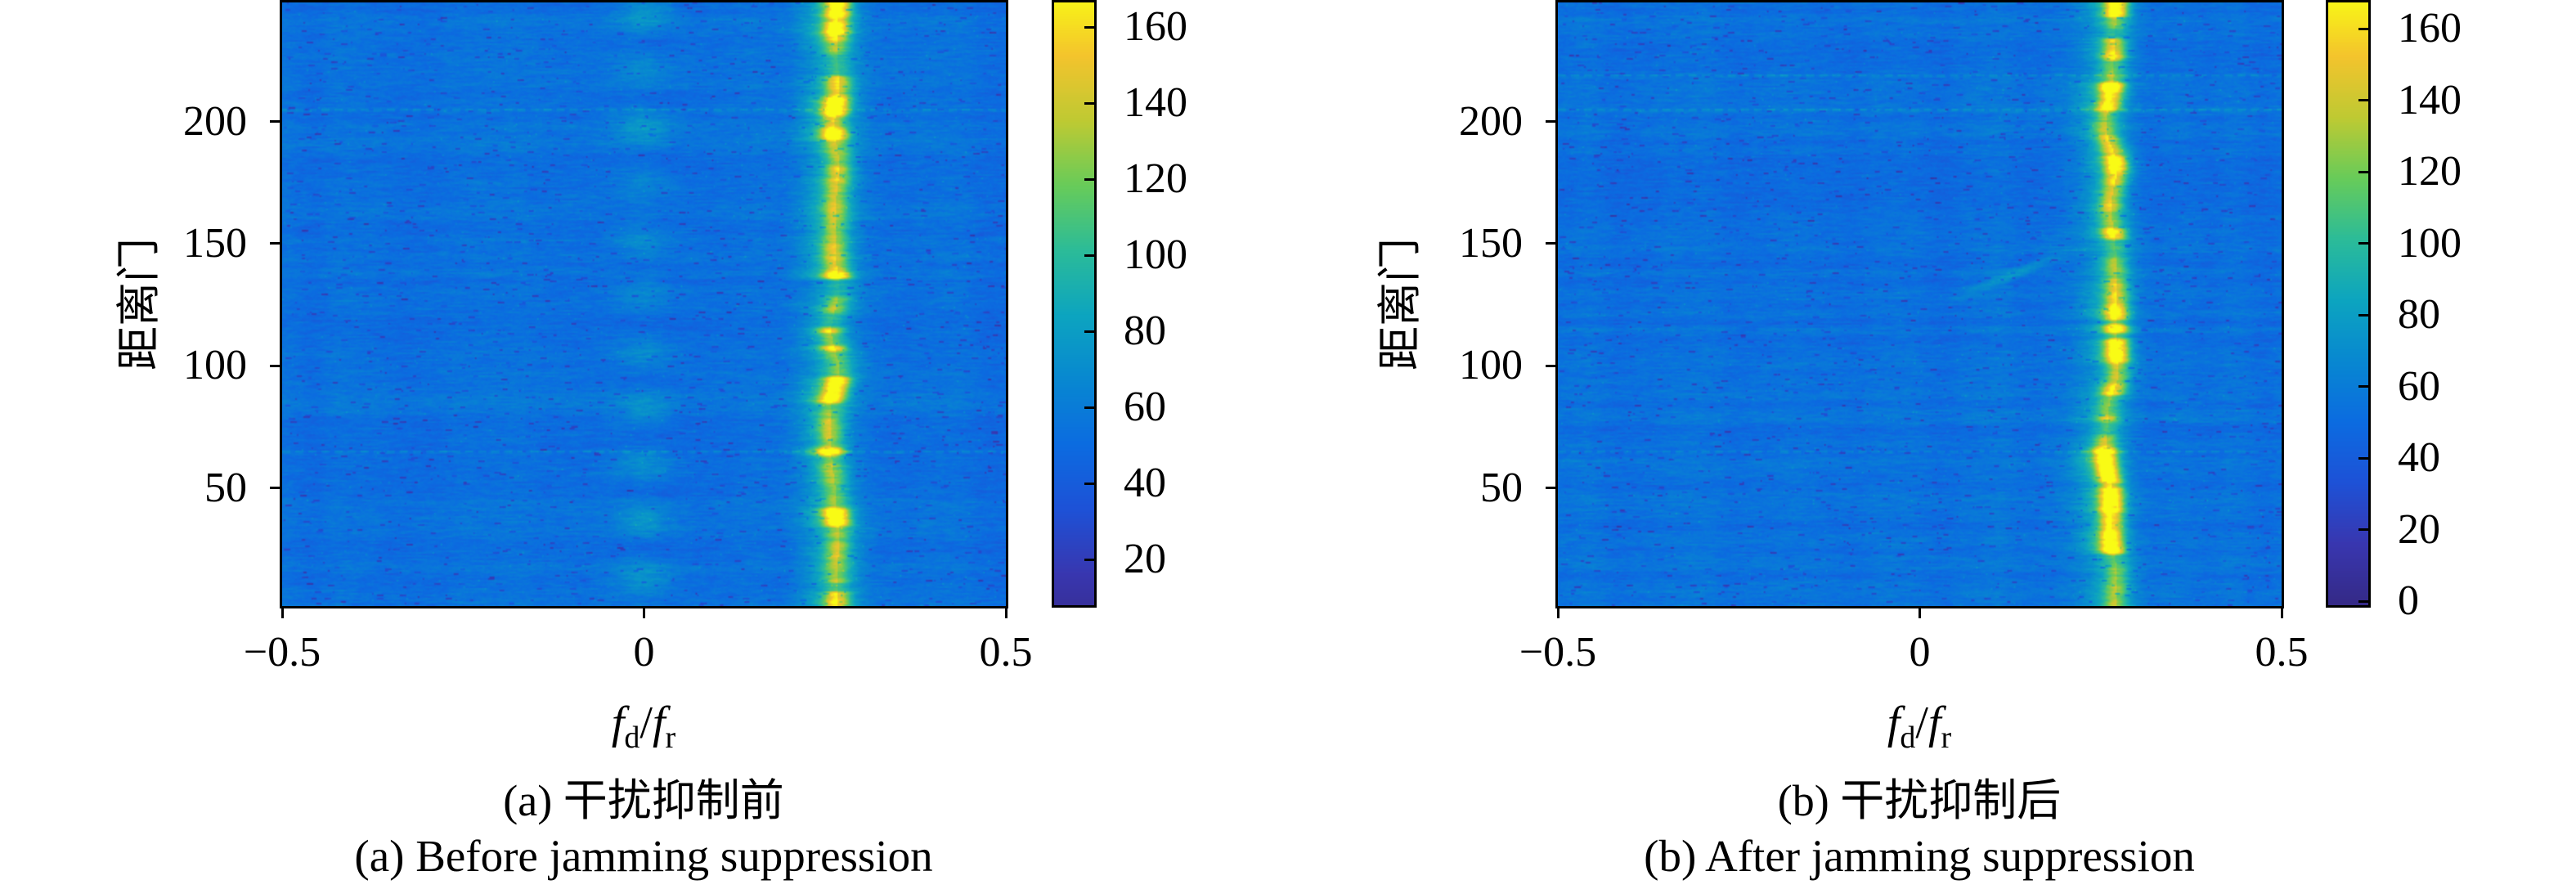 The image size is (2576, 889). Describe the element at coordinates (1920, 726) in the screenshot. I see `x-axis-label-b: fd/fr` at that location.